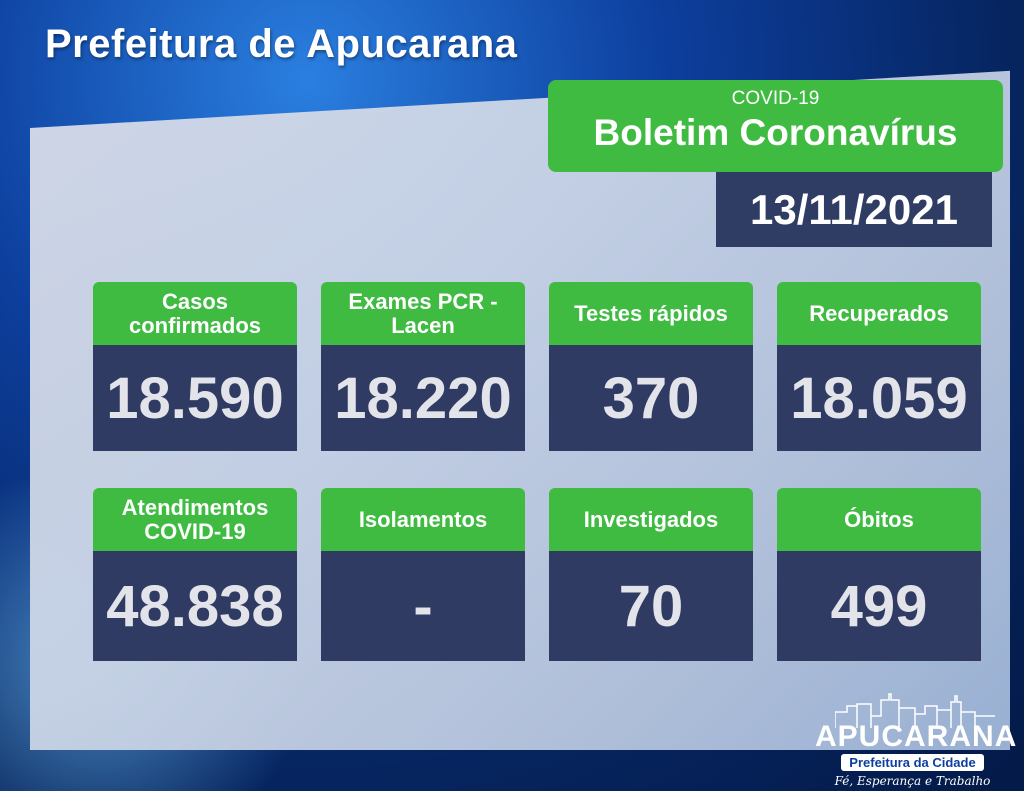 The height and width of the screenshot is (791, 1024). I want to click on banner-title: Boletim Coronavírus, so click(775, 132).